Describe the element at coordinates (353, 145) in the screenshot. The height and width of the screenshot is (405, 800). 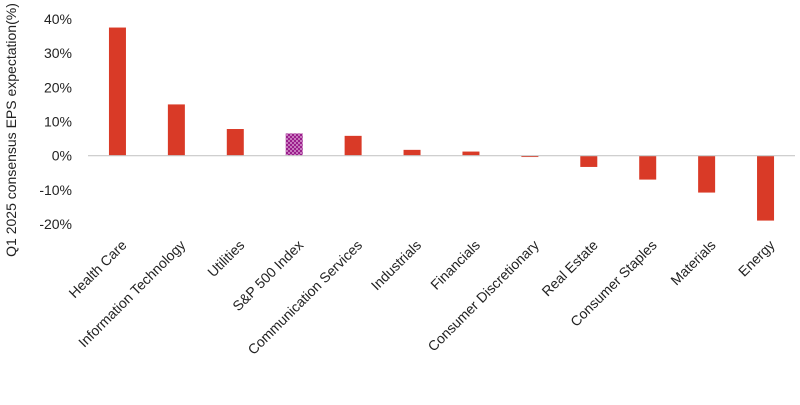
I see `bar-communication-services` at that location.